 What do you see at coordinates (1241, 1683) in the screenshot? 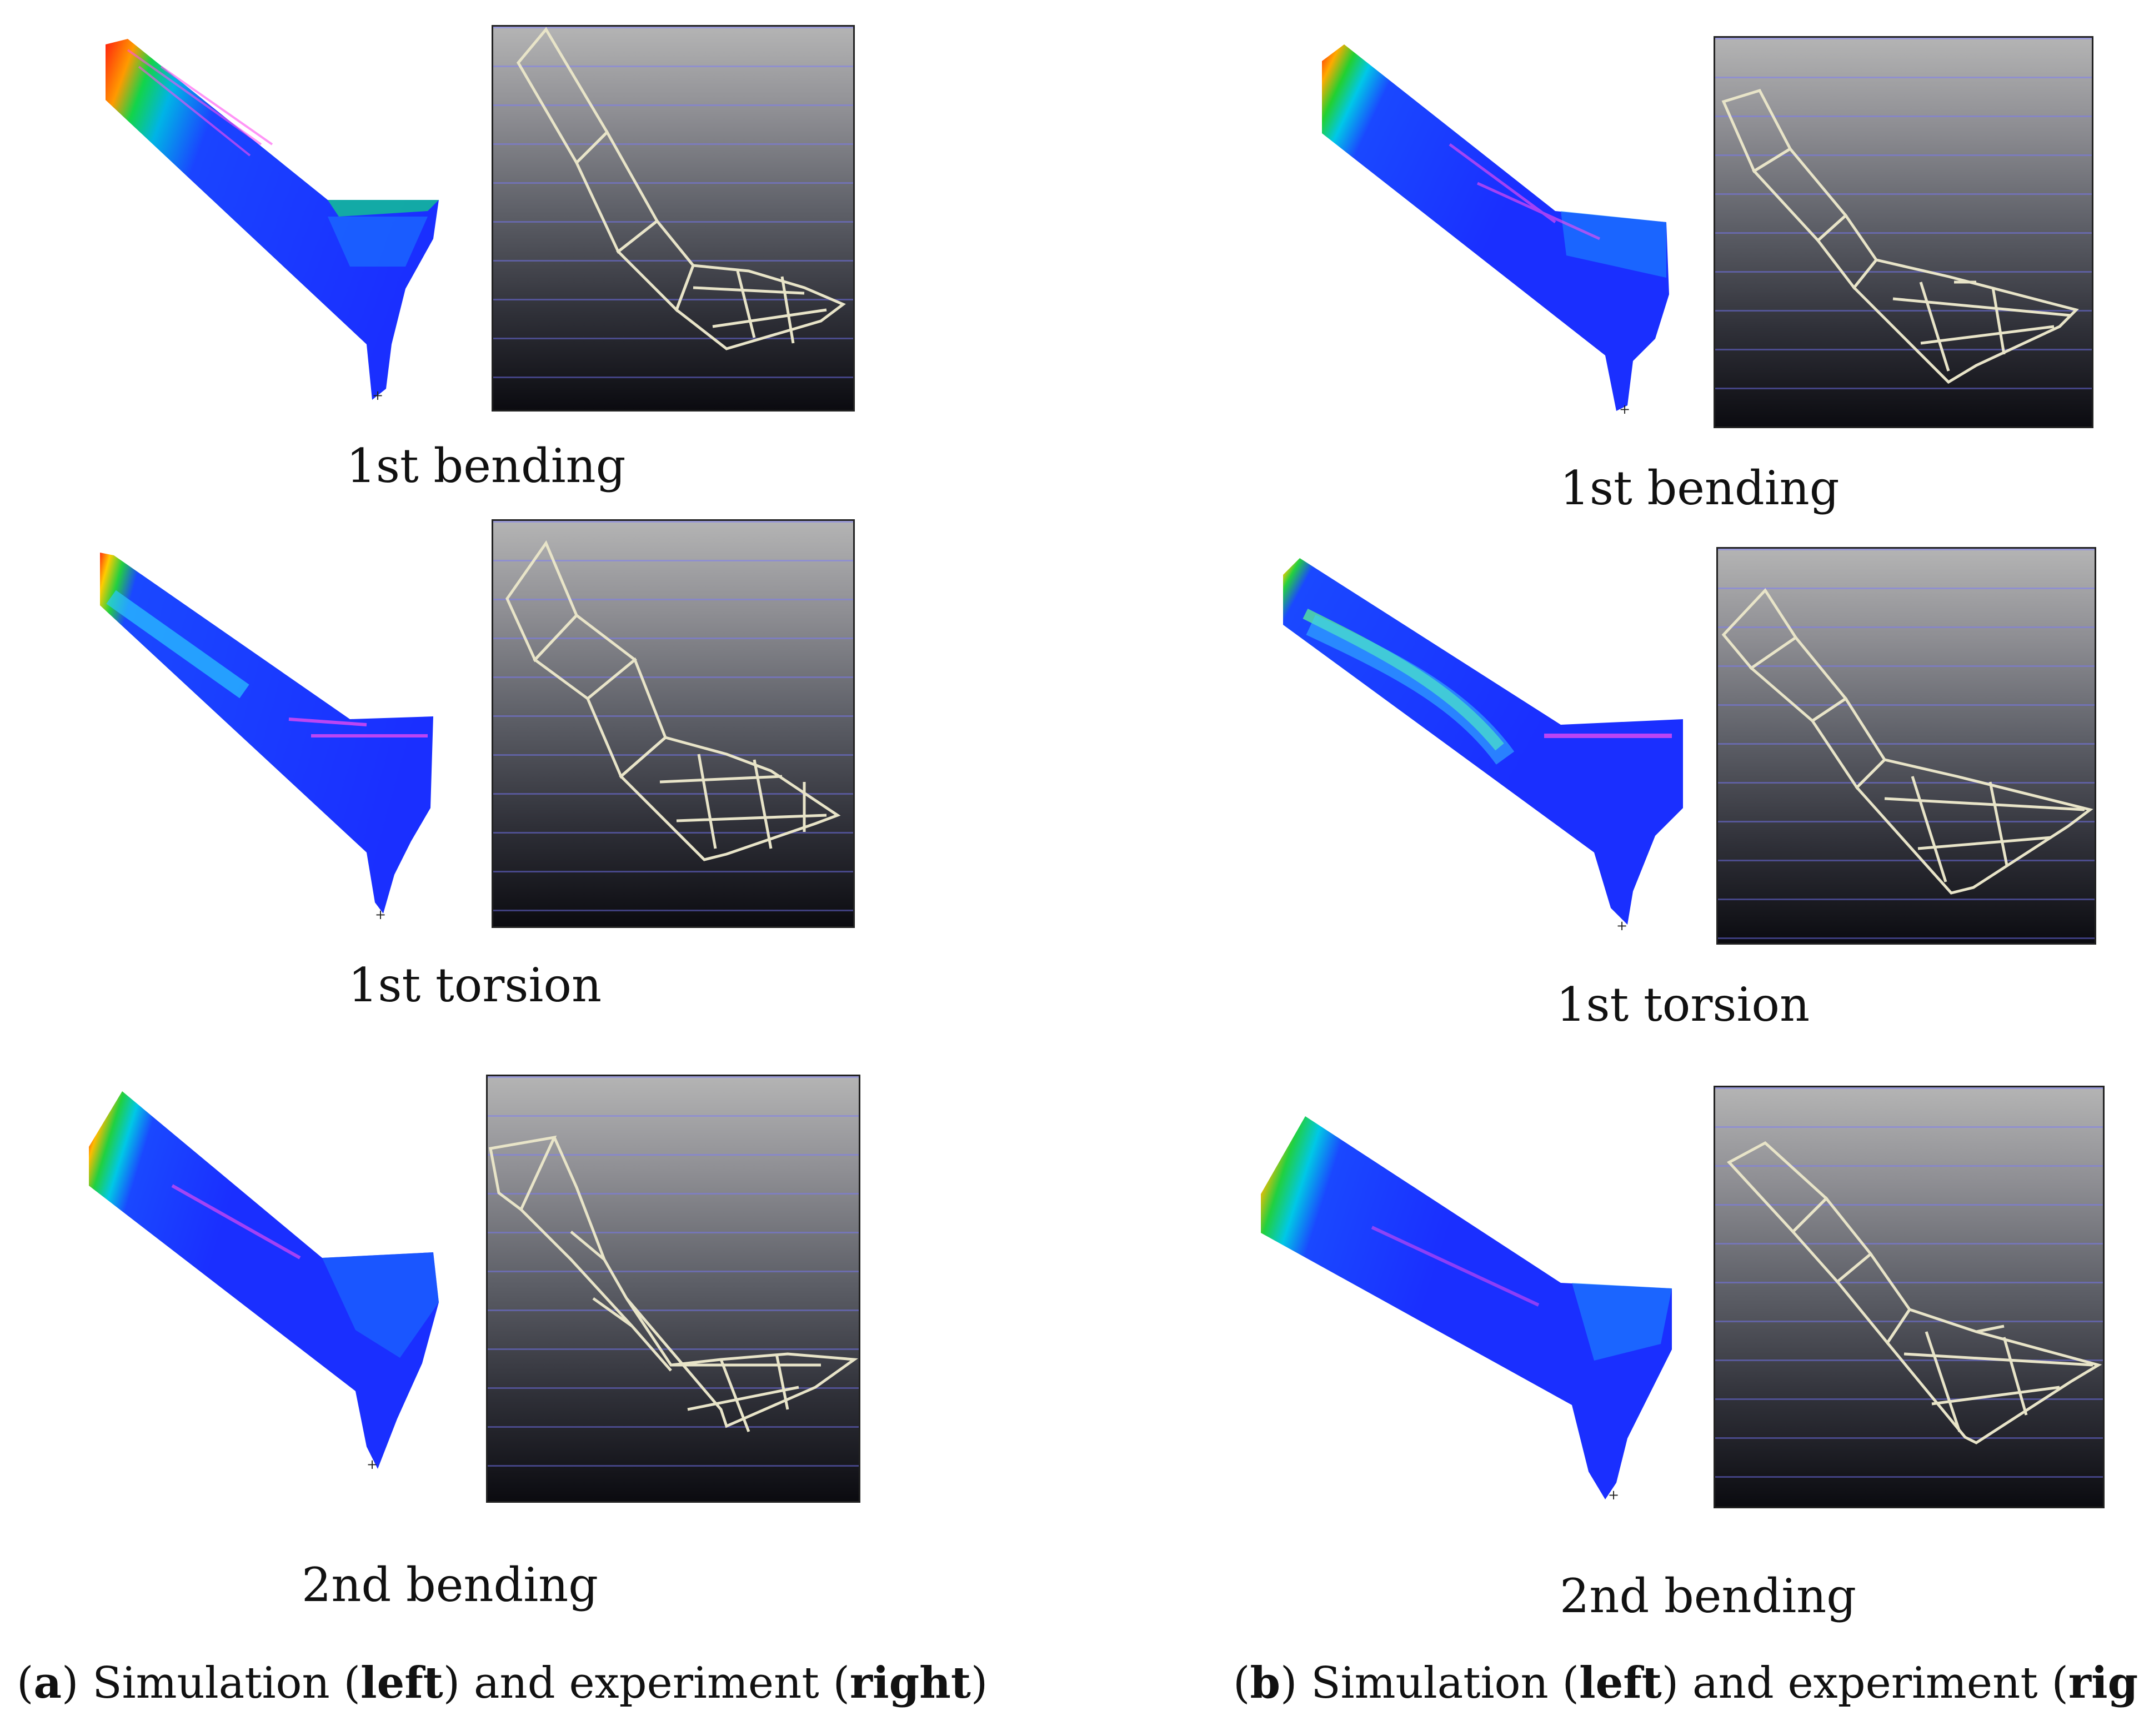
I see `caption-b-text: (` at bounding box center [1241, 1683].